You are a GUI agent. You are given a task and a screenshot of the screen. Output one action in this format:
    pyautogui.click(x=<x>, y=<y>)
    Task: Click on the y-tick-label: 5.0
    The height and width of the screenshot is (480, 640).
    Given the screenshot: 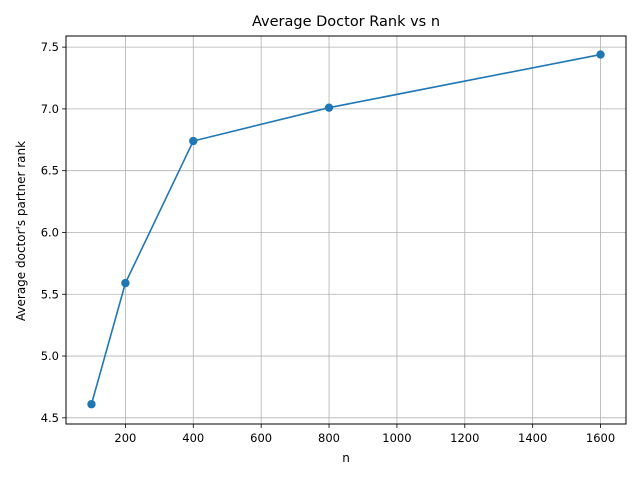 What is the action you would take?
    pyautogui.click(x=50, y=356)
    